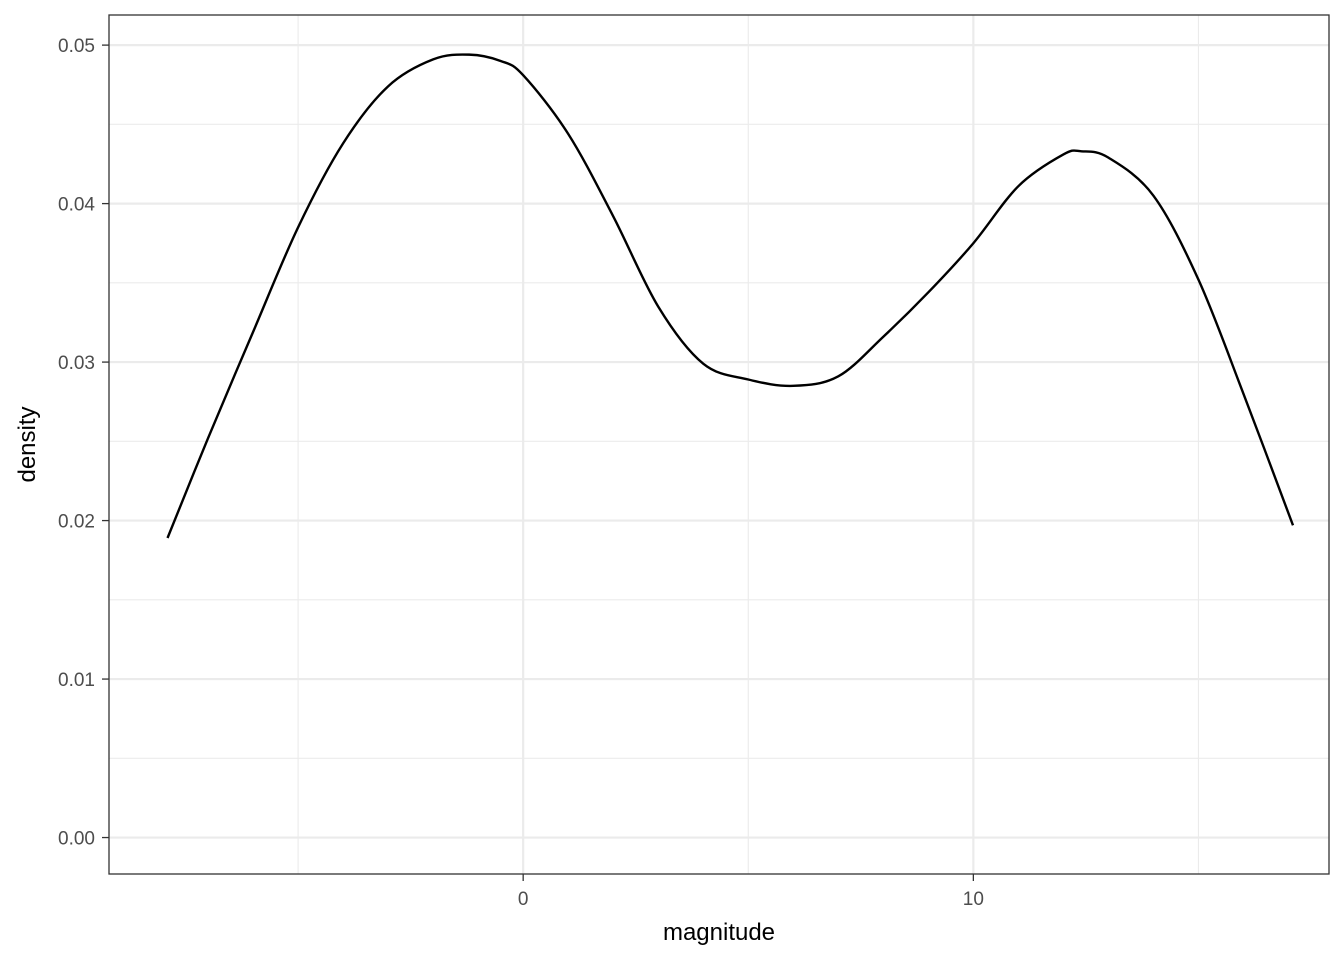  I want to click on y-axis-title: density, so click(27, 444).